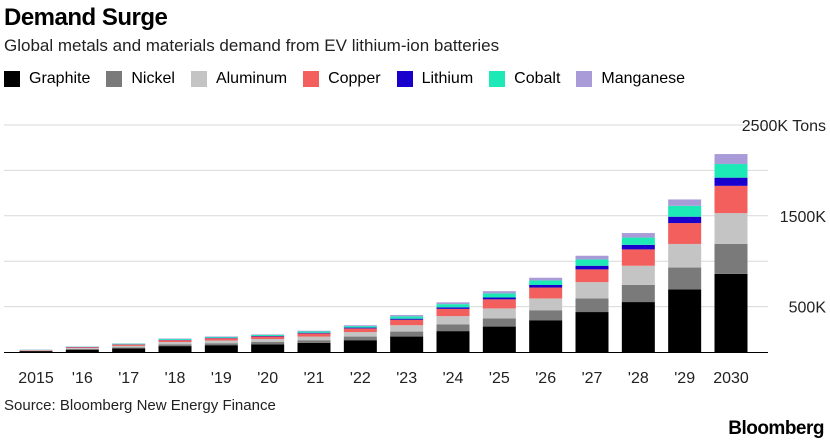 Image resolution: width=830 pixels, height=443 pixels. Describe the element at coordinates (537, 78) in the screenshot. I see `legend-label: Cobalt` at that location.